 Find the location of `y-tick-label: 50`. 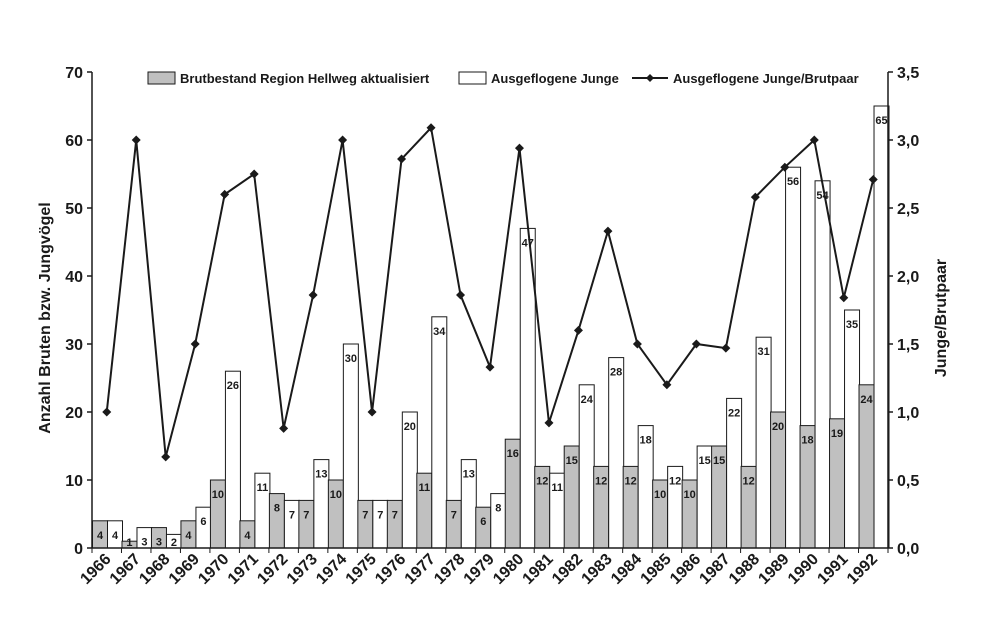

y-tick-label: 50 is located at coordinates (74, 209).